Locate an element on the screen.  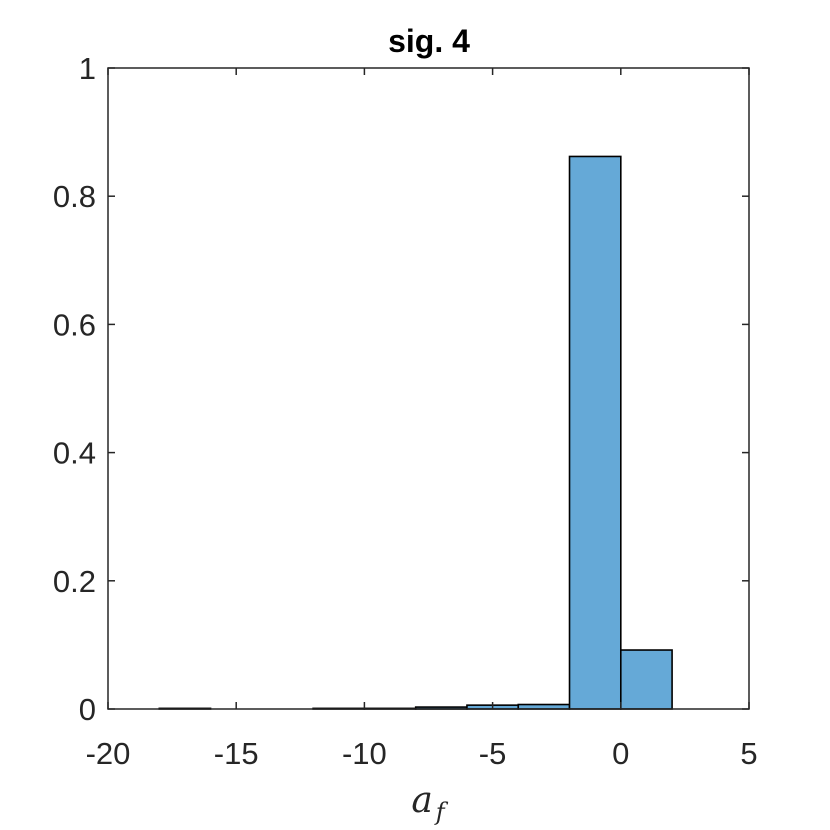
x-tick-label: -15 is located at coordinates (236, 753).